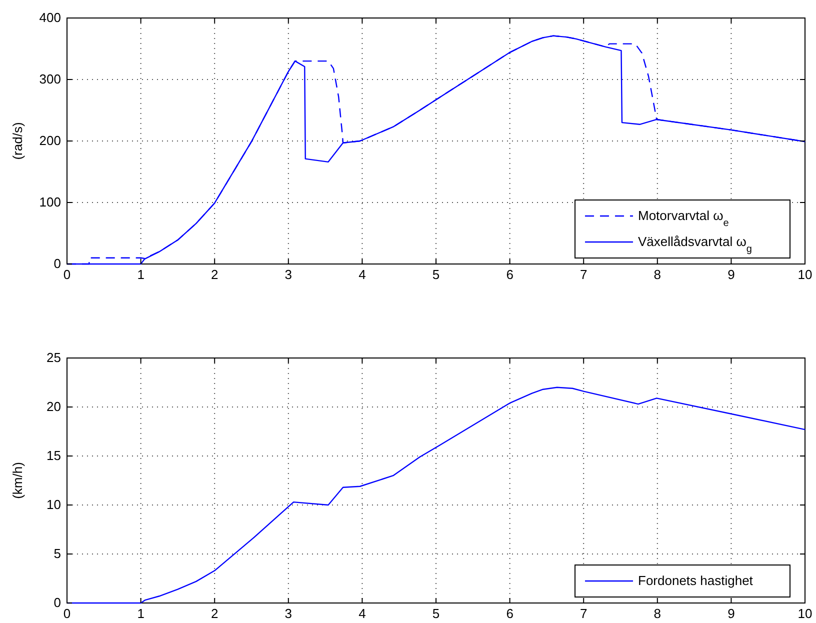 The image size is (816, 623). I want to click on y-tick-label: 200, so click(50, 140).